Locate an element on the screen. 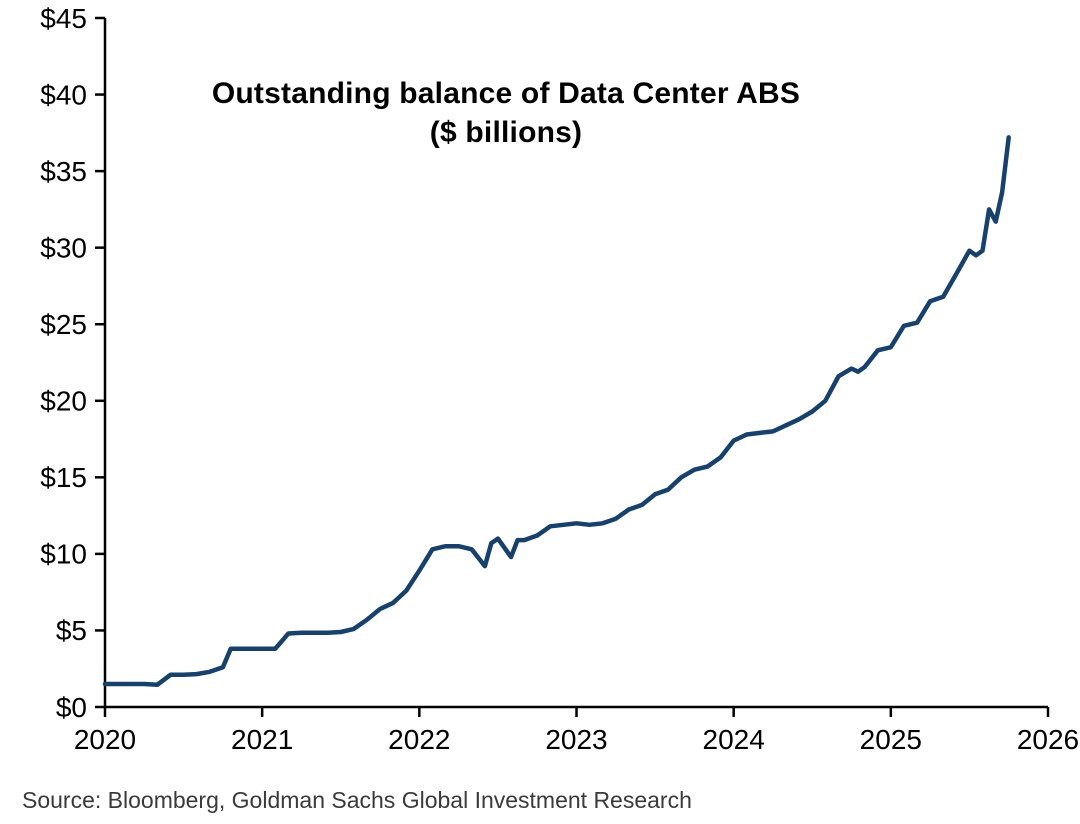 The image size is (1080, 824). y-tick-label: $30 is located at coordinates (63, 247).